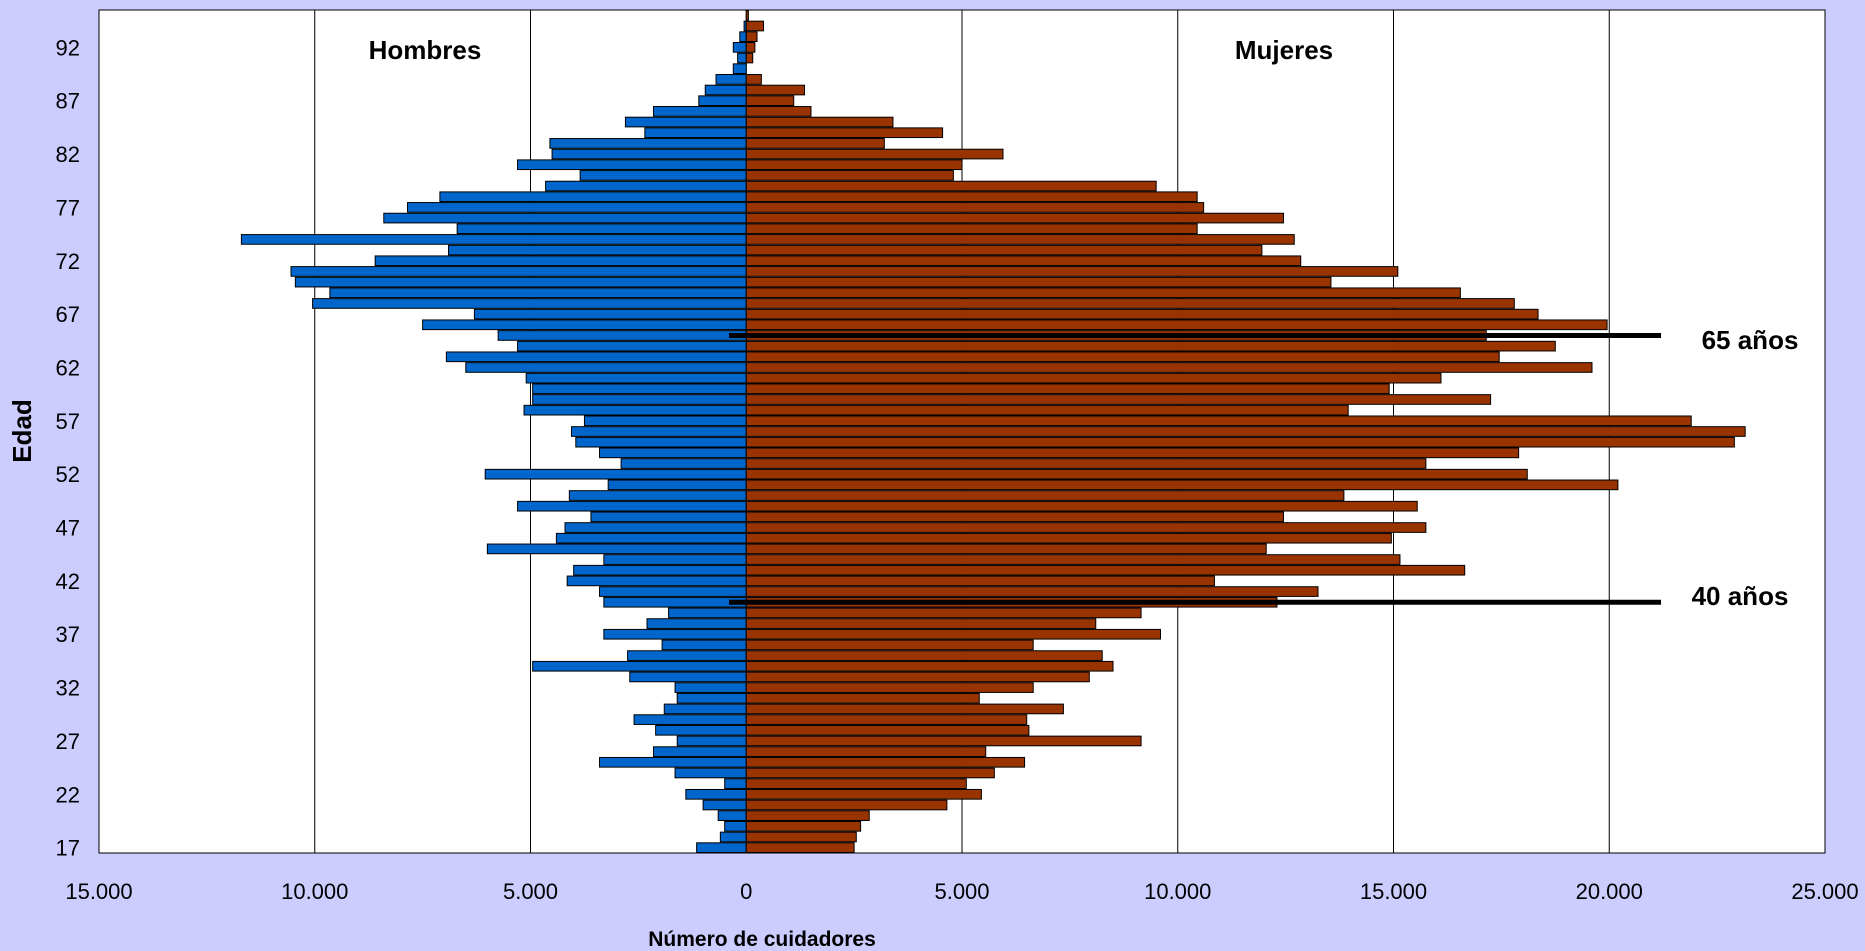  I want to click on y-tick-label: 27, so click(68, 741).